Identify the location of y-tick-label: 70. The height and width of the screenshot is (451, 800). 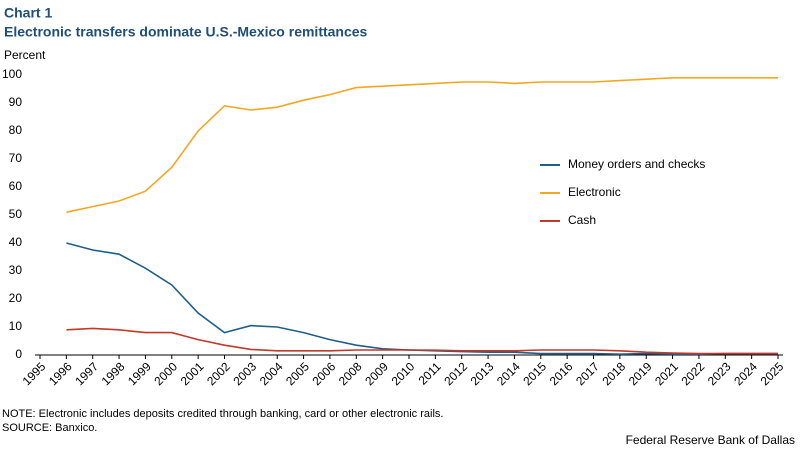
(16, 158).